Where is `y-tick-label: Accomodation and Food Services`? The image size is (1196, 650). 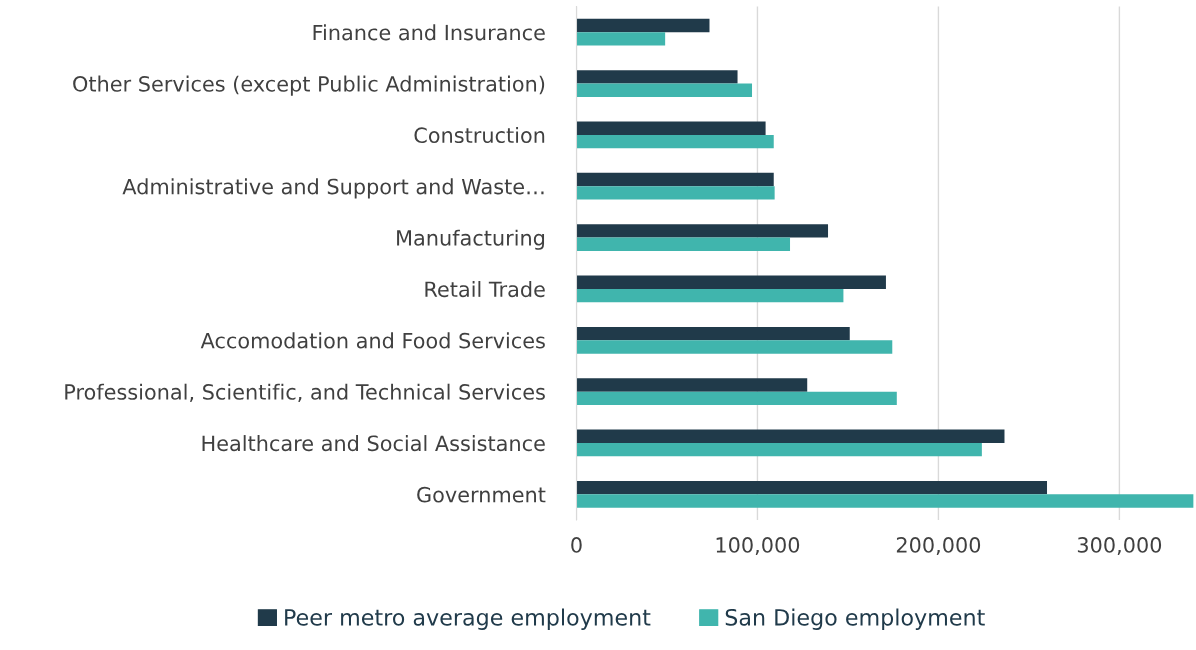
y-tick-label: Accomodation and Food Services is located at coordinates (372, 340).